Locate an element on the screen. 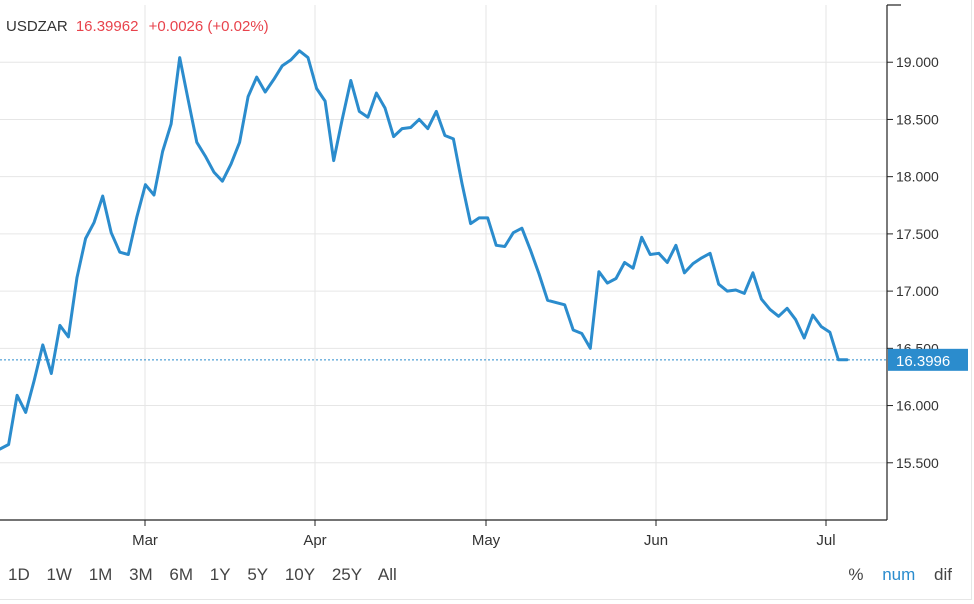  range-button-6m: 6M is located at coordinates (181, 574).